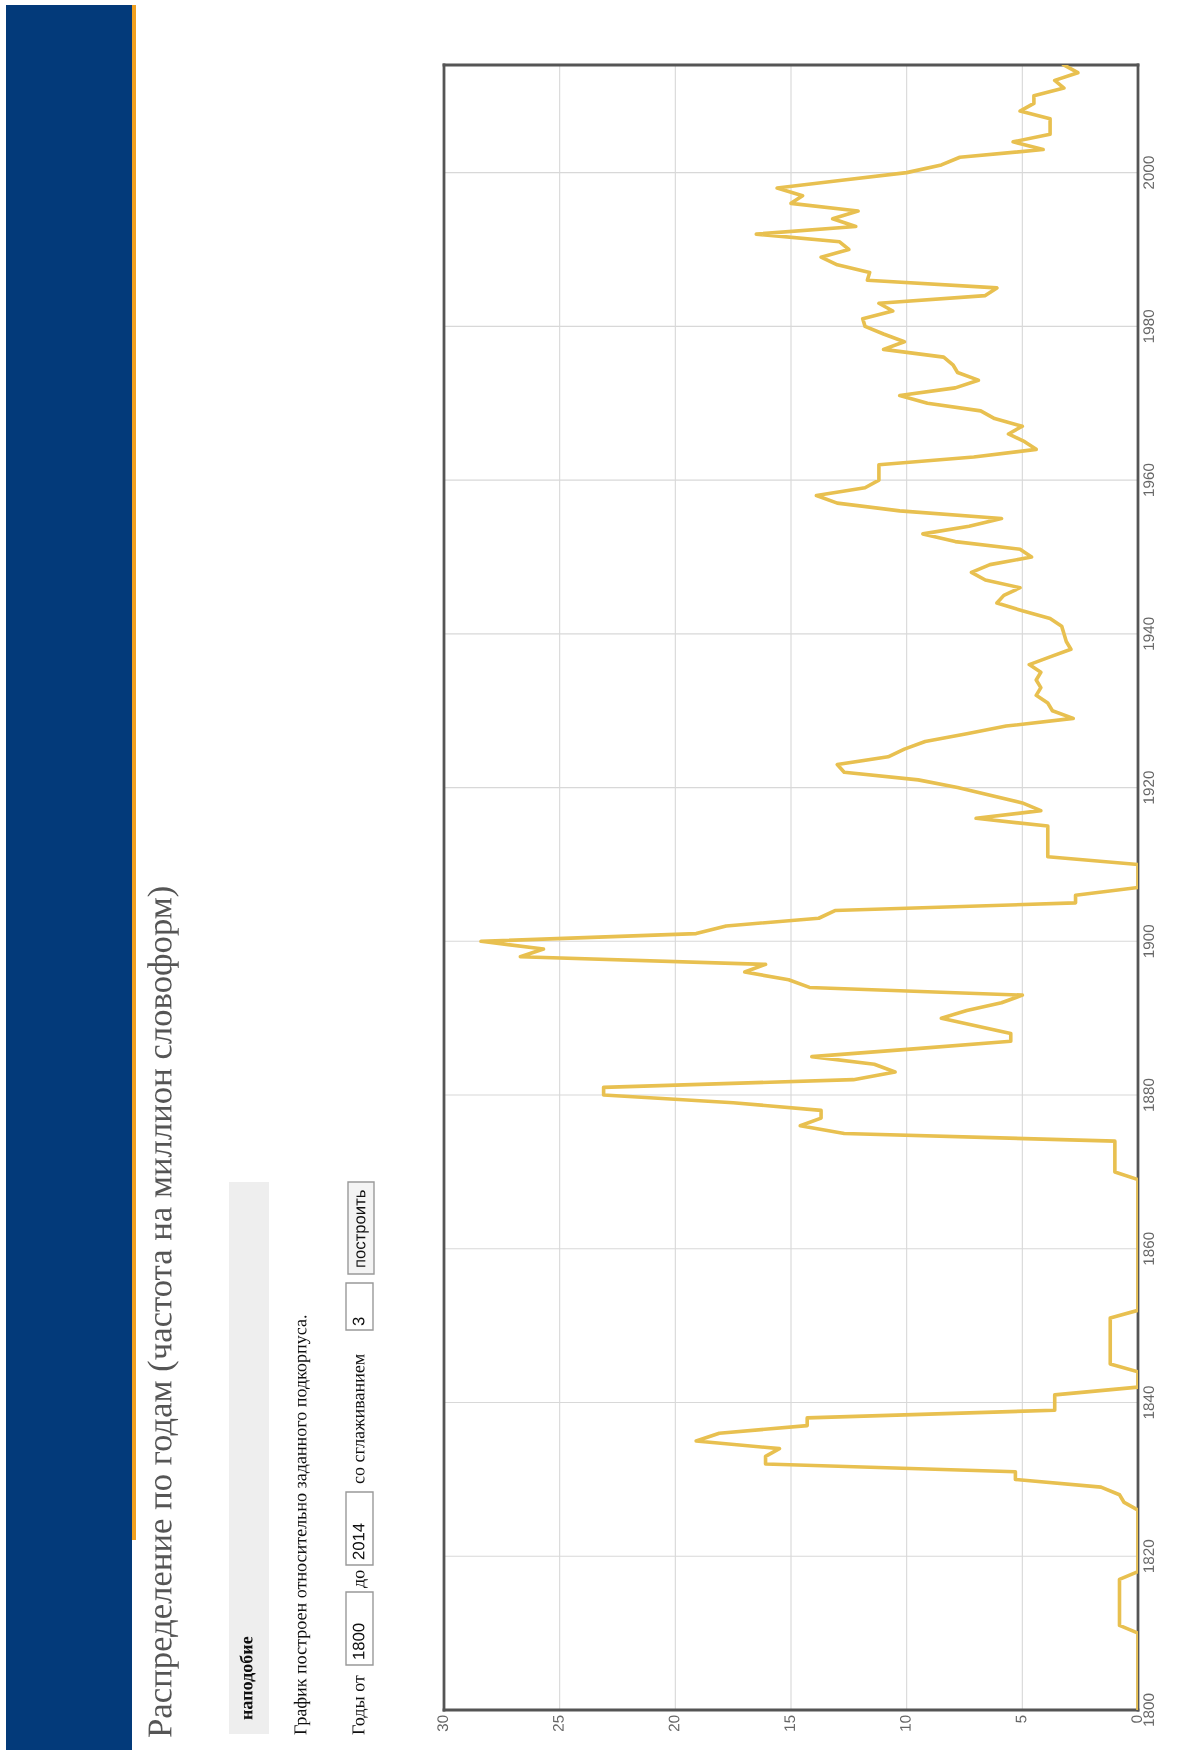 This screenshot has width=1179, height=1753. Describe the element at coordinates (1149, 326) in the screenshot. I see `y-tick-label: 1980` at that location.